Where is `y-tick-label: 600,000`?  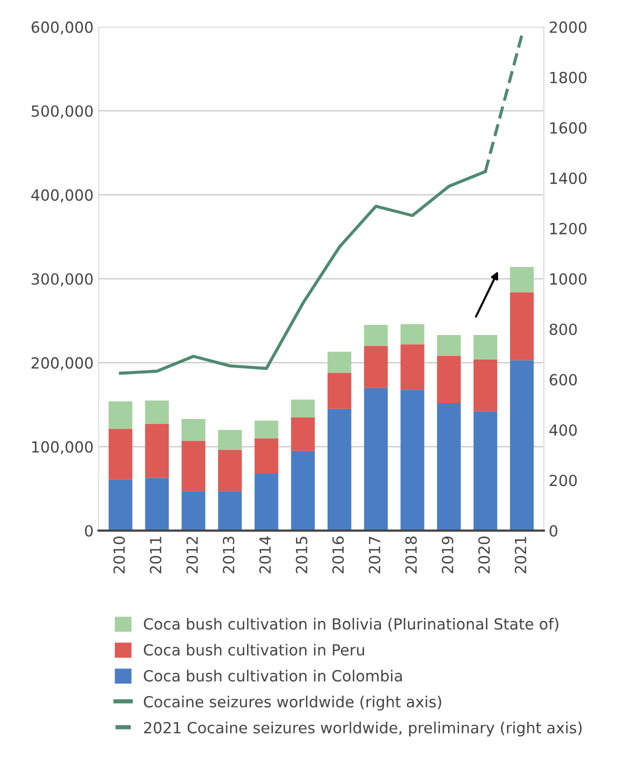 y-tick-label: 600,000 is located at coordinates (62, 27).